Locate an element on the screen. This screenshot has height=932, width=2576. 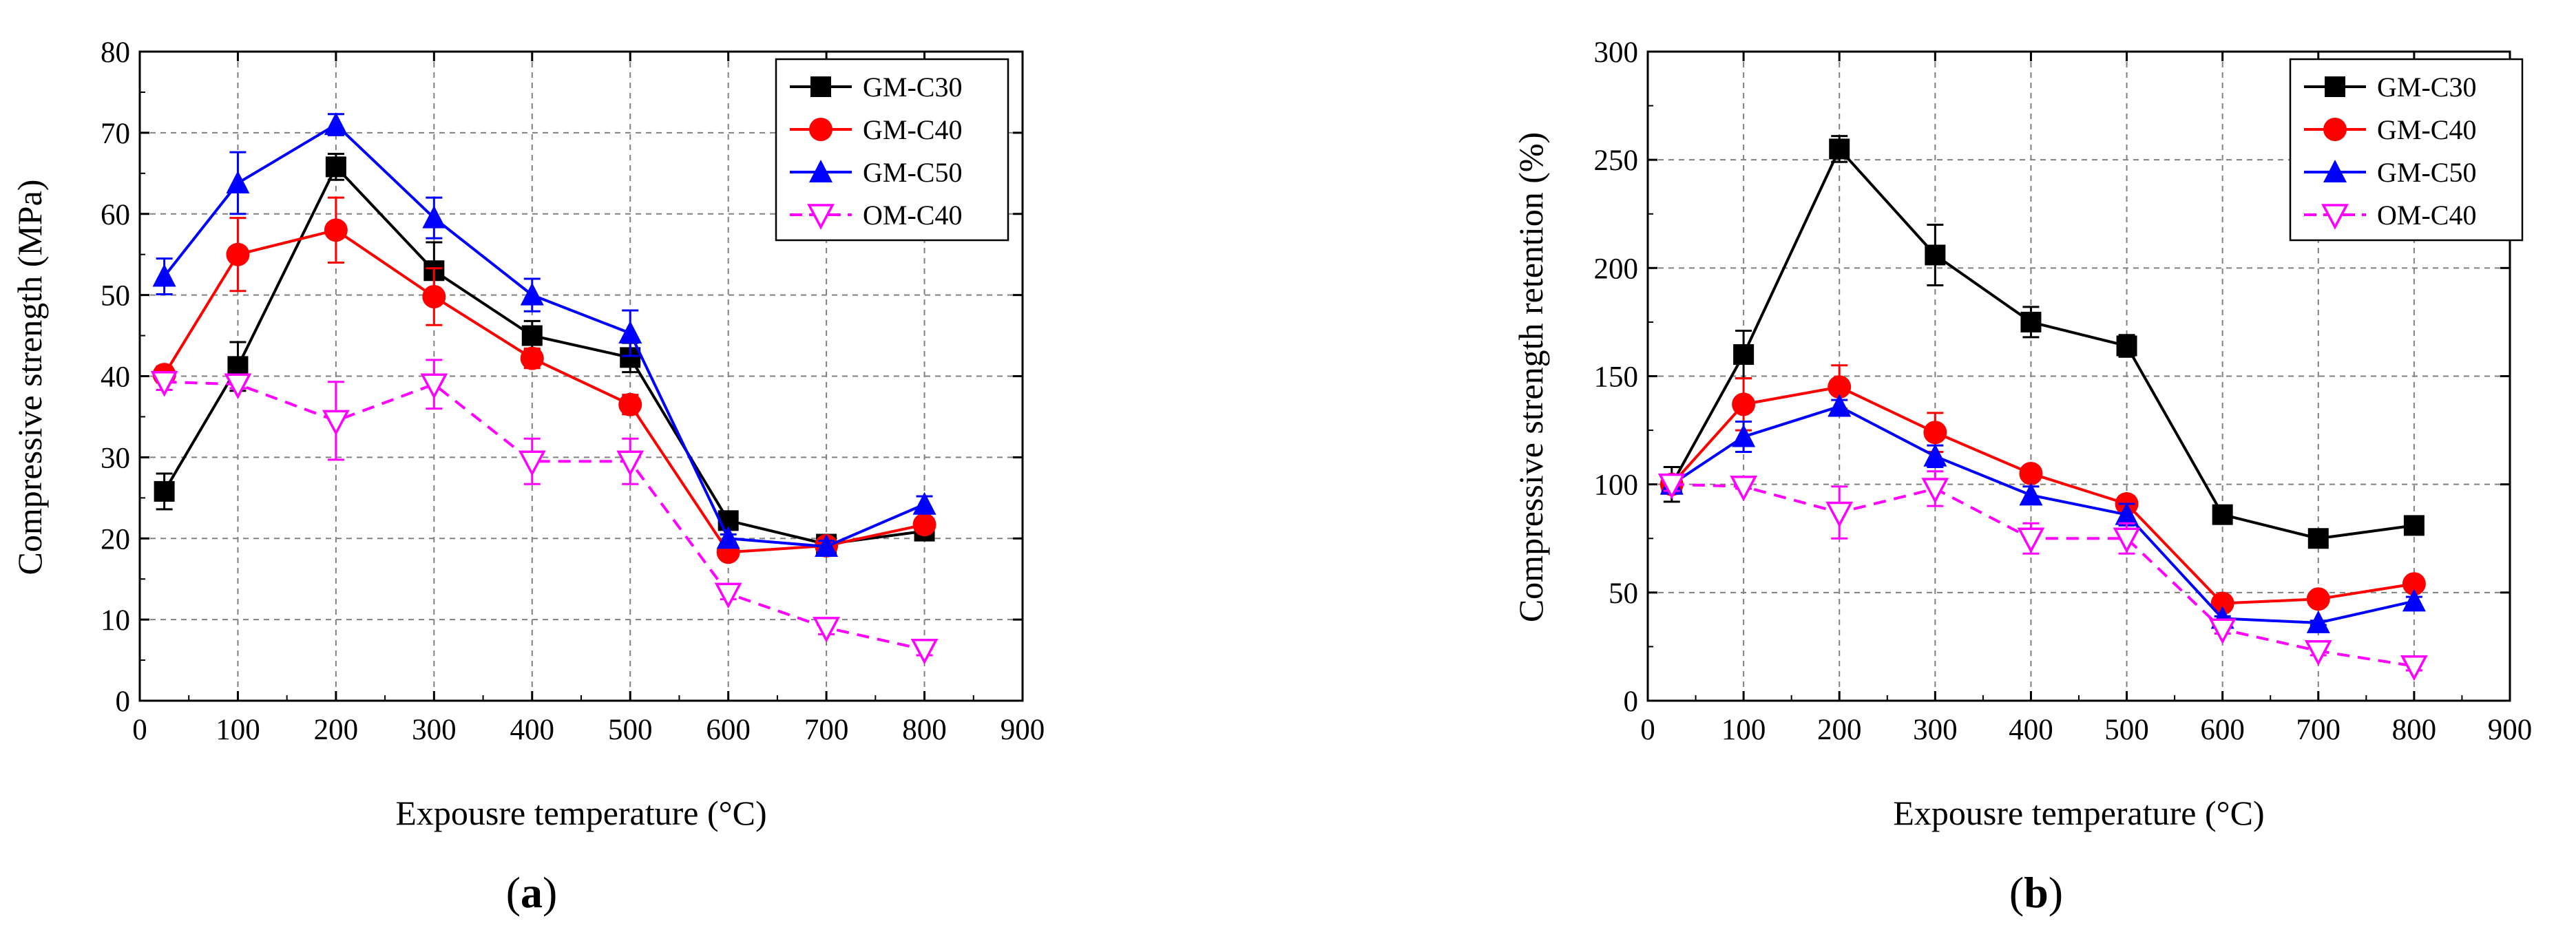
legend: GM-C30 GM-C40 GM-C50 OM-C40 is located at coordinates (2406, 150).